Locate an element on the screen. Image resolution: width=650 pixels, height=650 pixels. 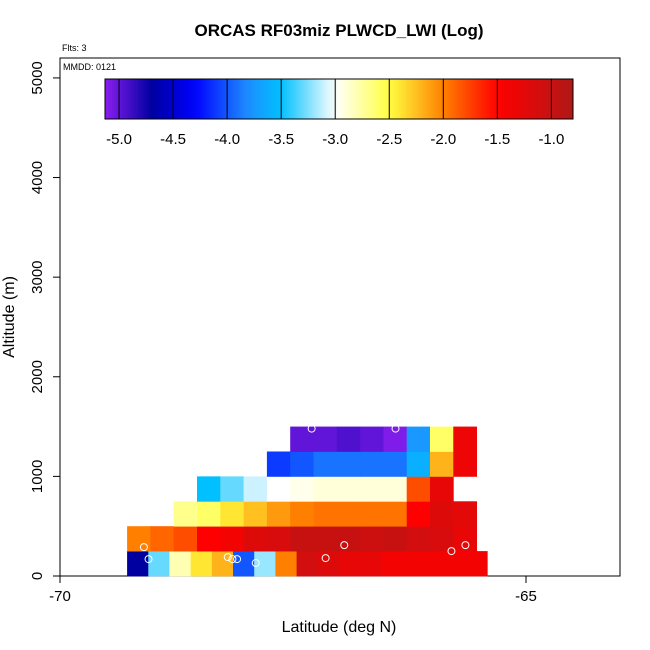
y-axis-label: Altitude (m) is located at coordinates (9, 317).